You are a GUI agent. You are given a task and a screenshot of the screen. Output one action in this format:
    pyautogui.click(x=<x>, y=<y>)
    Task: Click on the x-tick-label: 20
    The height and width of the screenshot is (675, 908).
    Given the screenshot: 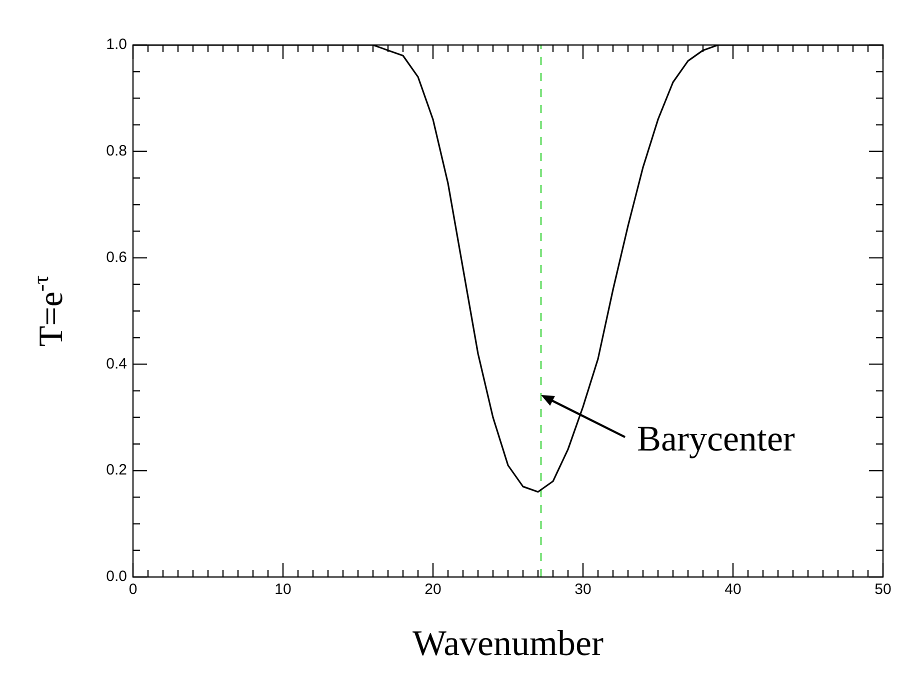 What is the action you would take?
    pyautogui.click(x=433, y=589)
    